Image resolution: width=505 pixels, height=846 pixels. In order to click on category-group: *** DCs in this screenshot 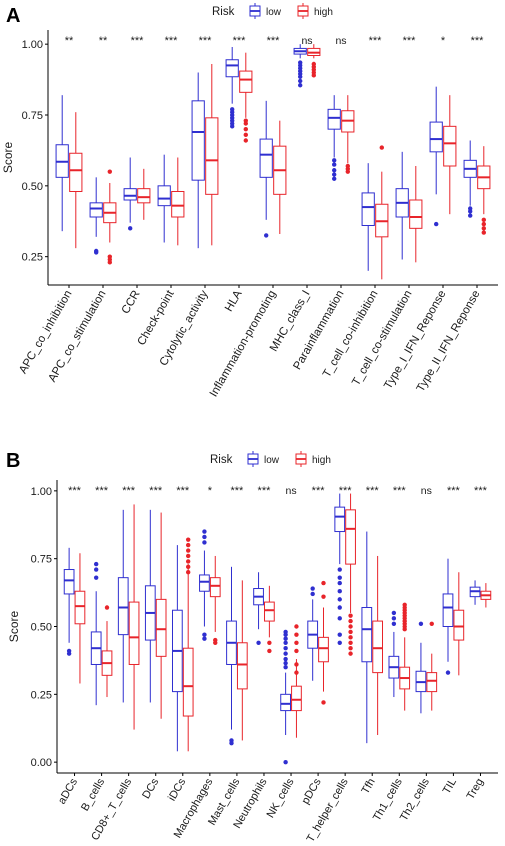, I will do `click(153, 643)`.